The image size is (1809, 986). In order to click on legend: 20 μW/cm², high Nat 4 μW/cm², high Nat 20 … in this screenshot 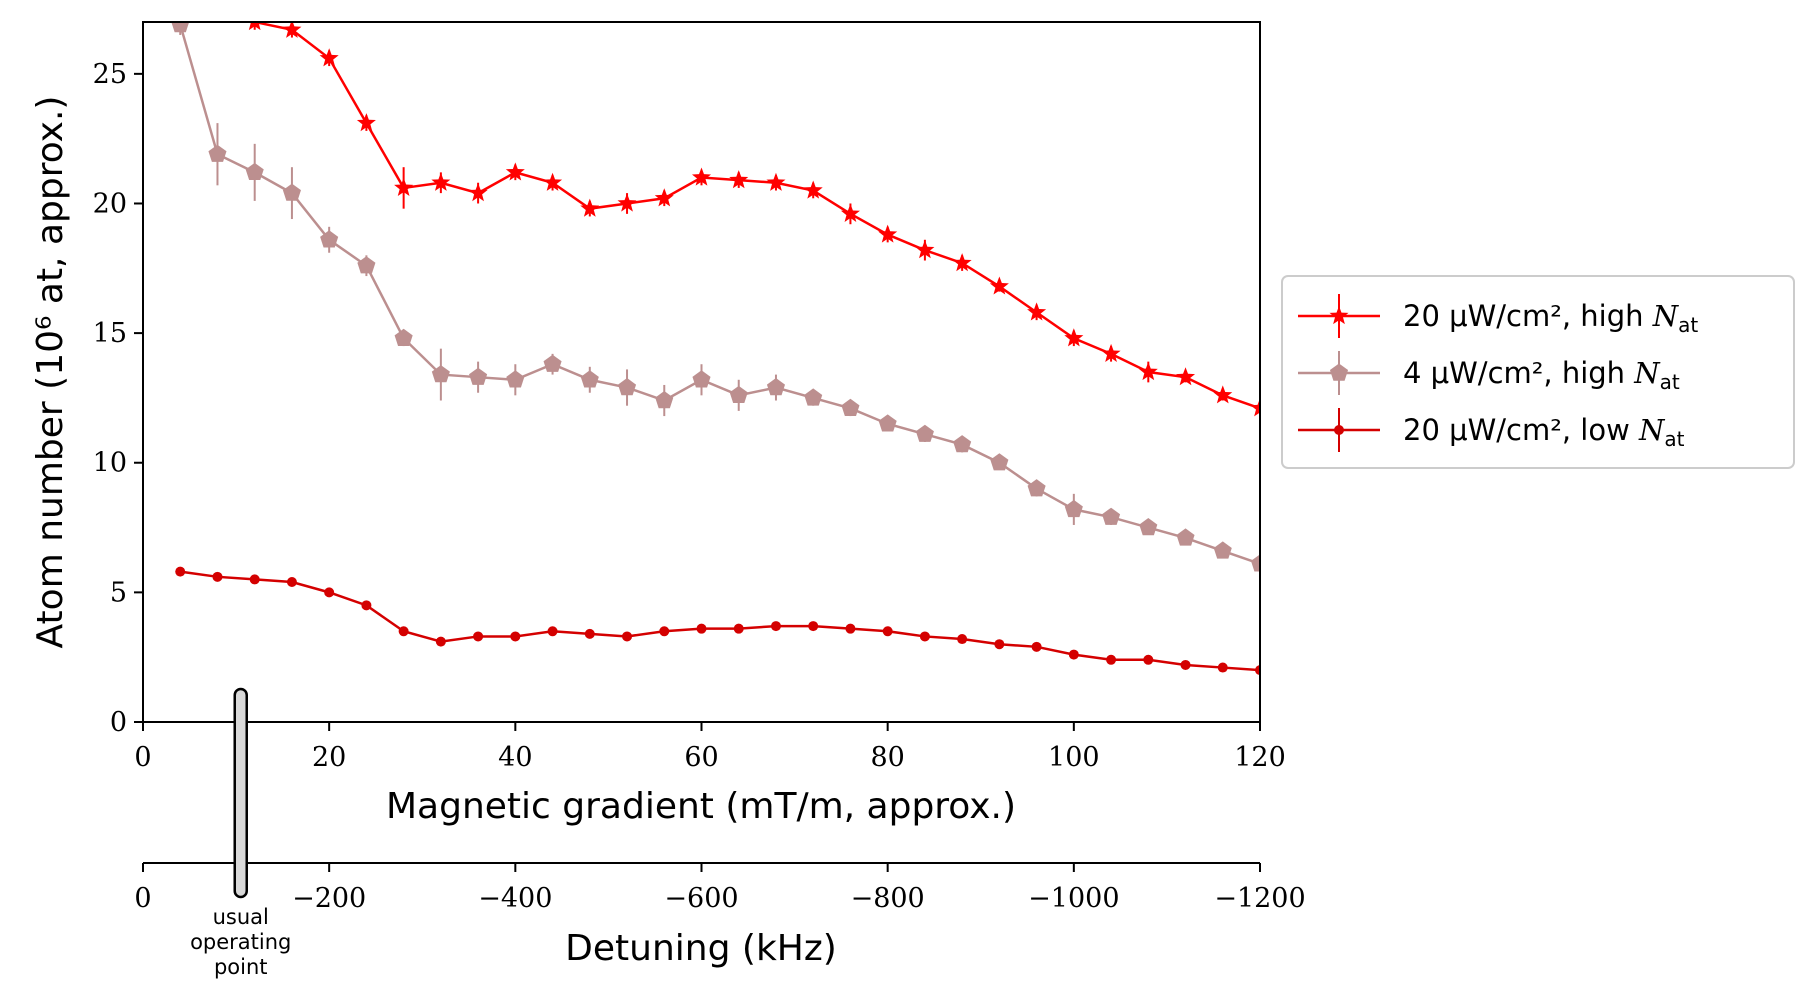, I will do `click(1538, 372)`.